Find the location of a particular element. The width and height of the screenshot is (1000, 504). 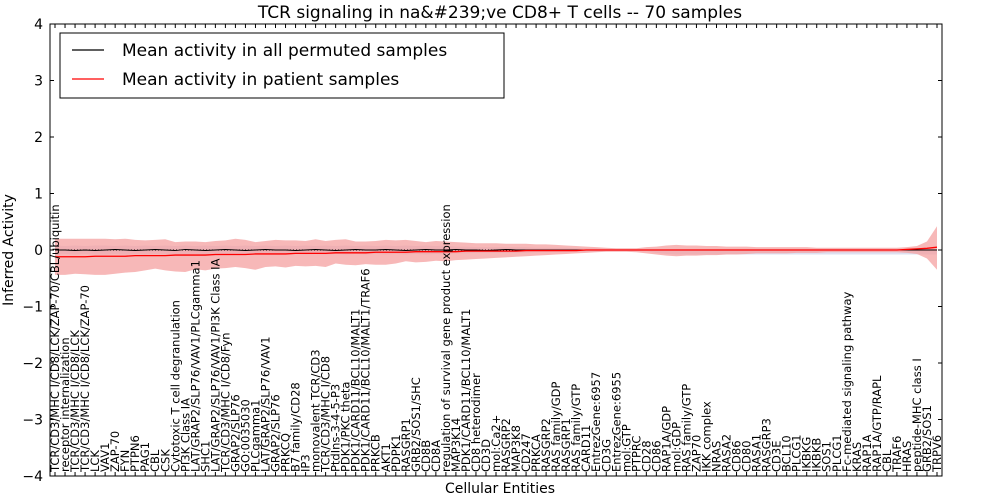

y-tick-label: 3 is located at coordinates (38, 82).